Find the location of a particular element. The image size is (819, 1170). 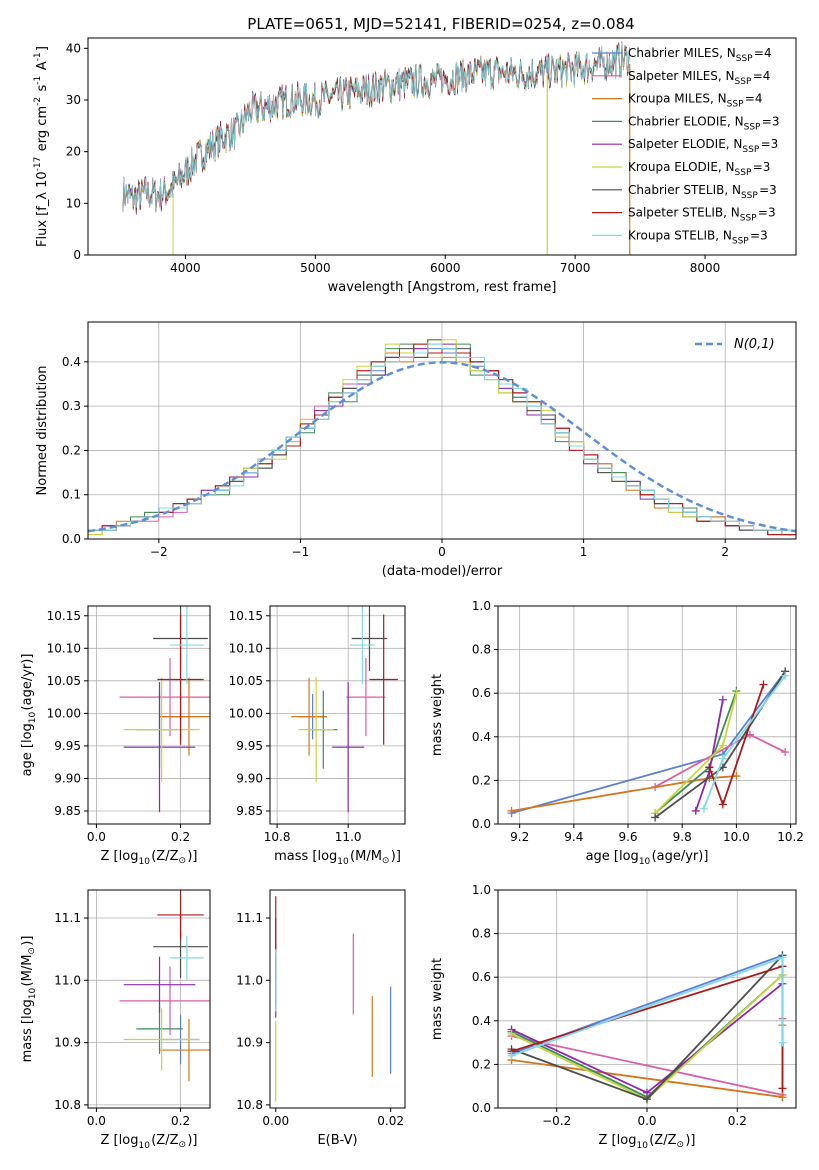

x-tick-label: 11.0 is located at coordinates (348, 837).